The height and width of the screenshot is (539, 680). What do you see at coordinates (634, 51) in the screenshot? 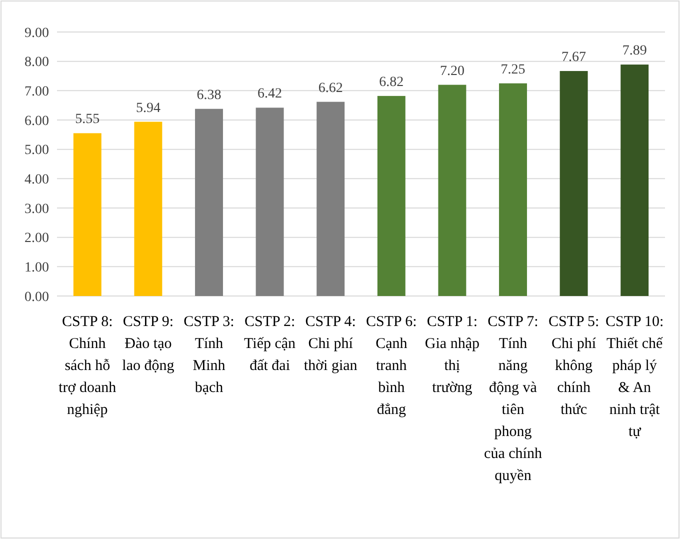
I see `data-label: 7.89` at bounding box center [634, 51].